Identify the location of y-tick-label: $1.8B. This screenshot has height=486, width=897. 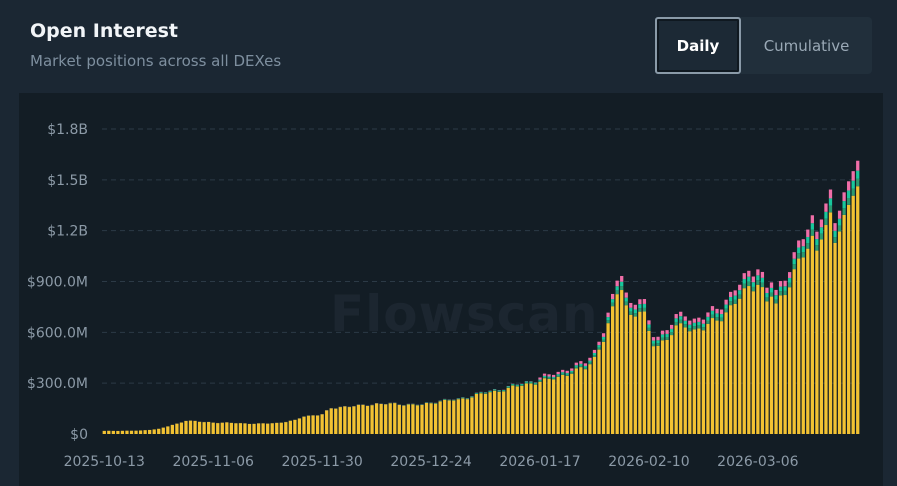
(67, 130).